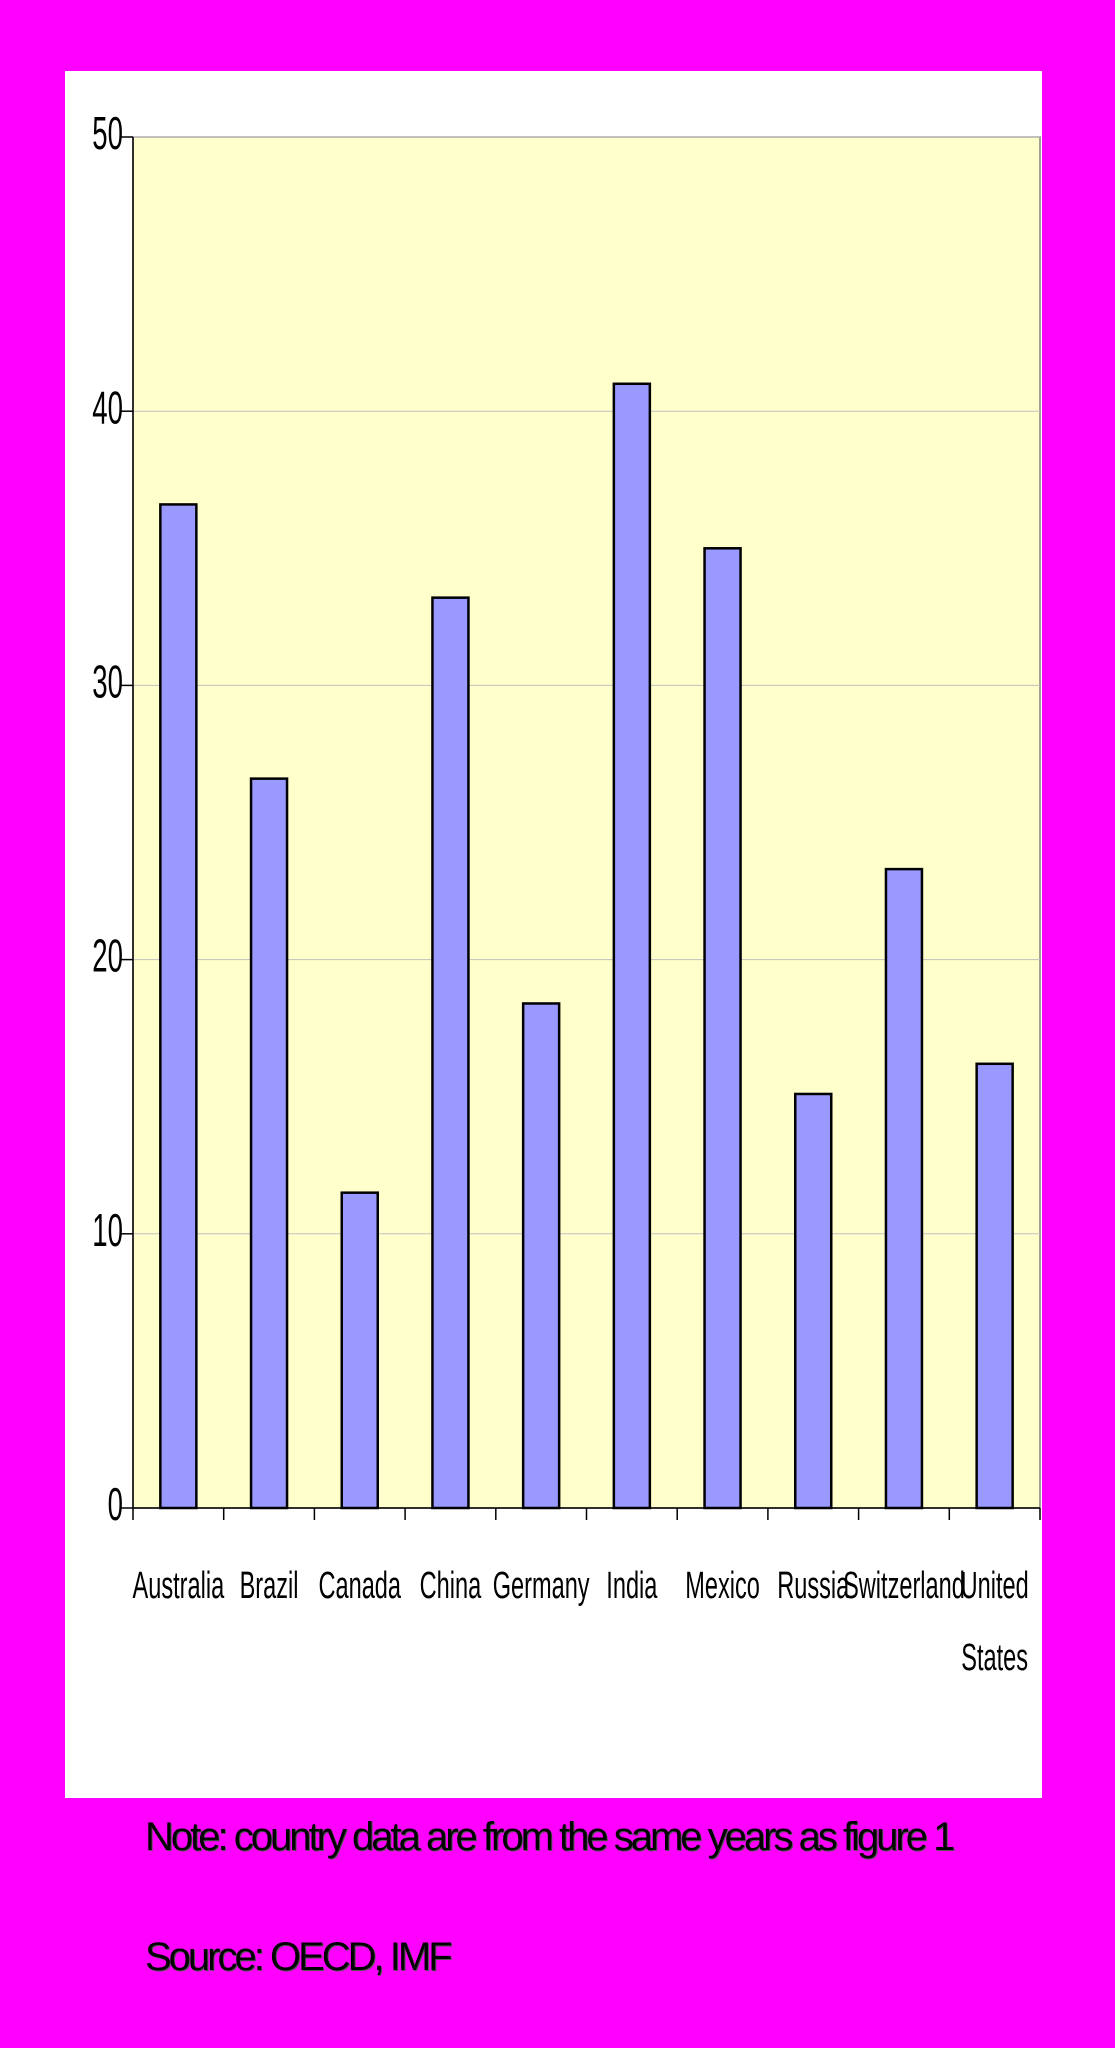  Describe the element at coordinates (107, 134) in the screenshot. I see `y-tick-label-50: 50` at that location.